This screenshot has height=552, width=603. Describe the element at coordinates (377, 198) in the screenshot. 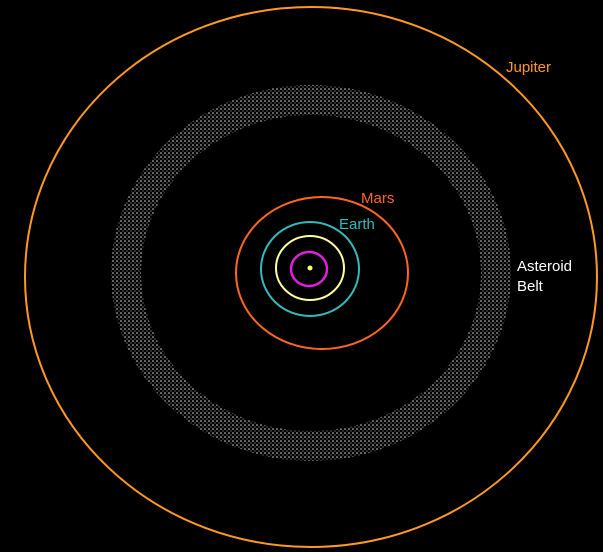

I see `mars-label: Mars` at that location.